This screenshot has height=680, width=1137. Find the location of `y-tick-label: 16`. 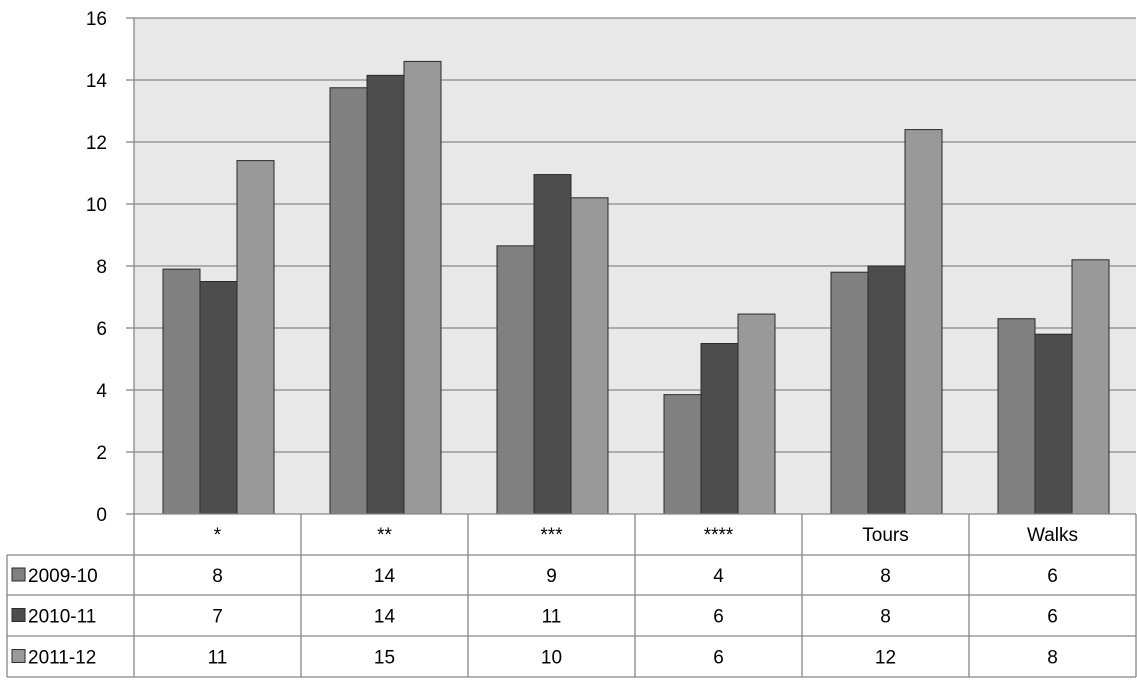

y-tick-label: 16 is located at coordinates (96, 19).